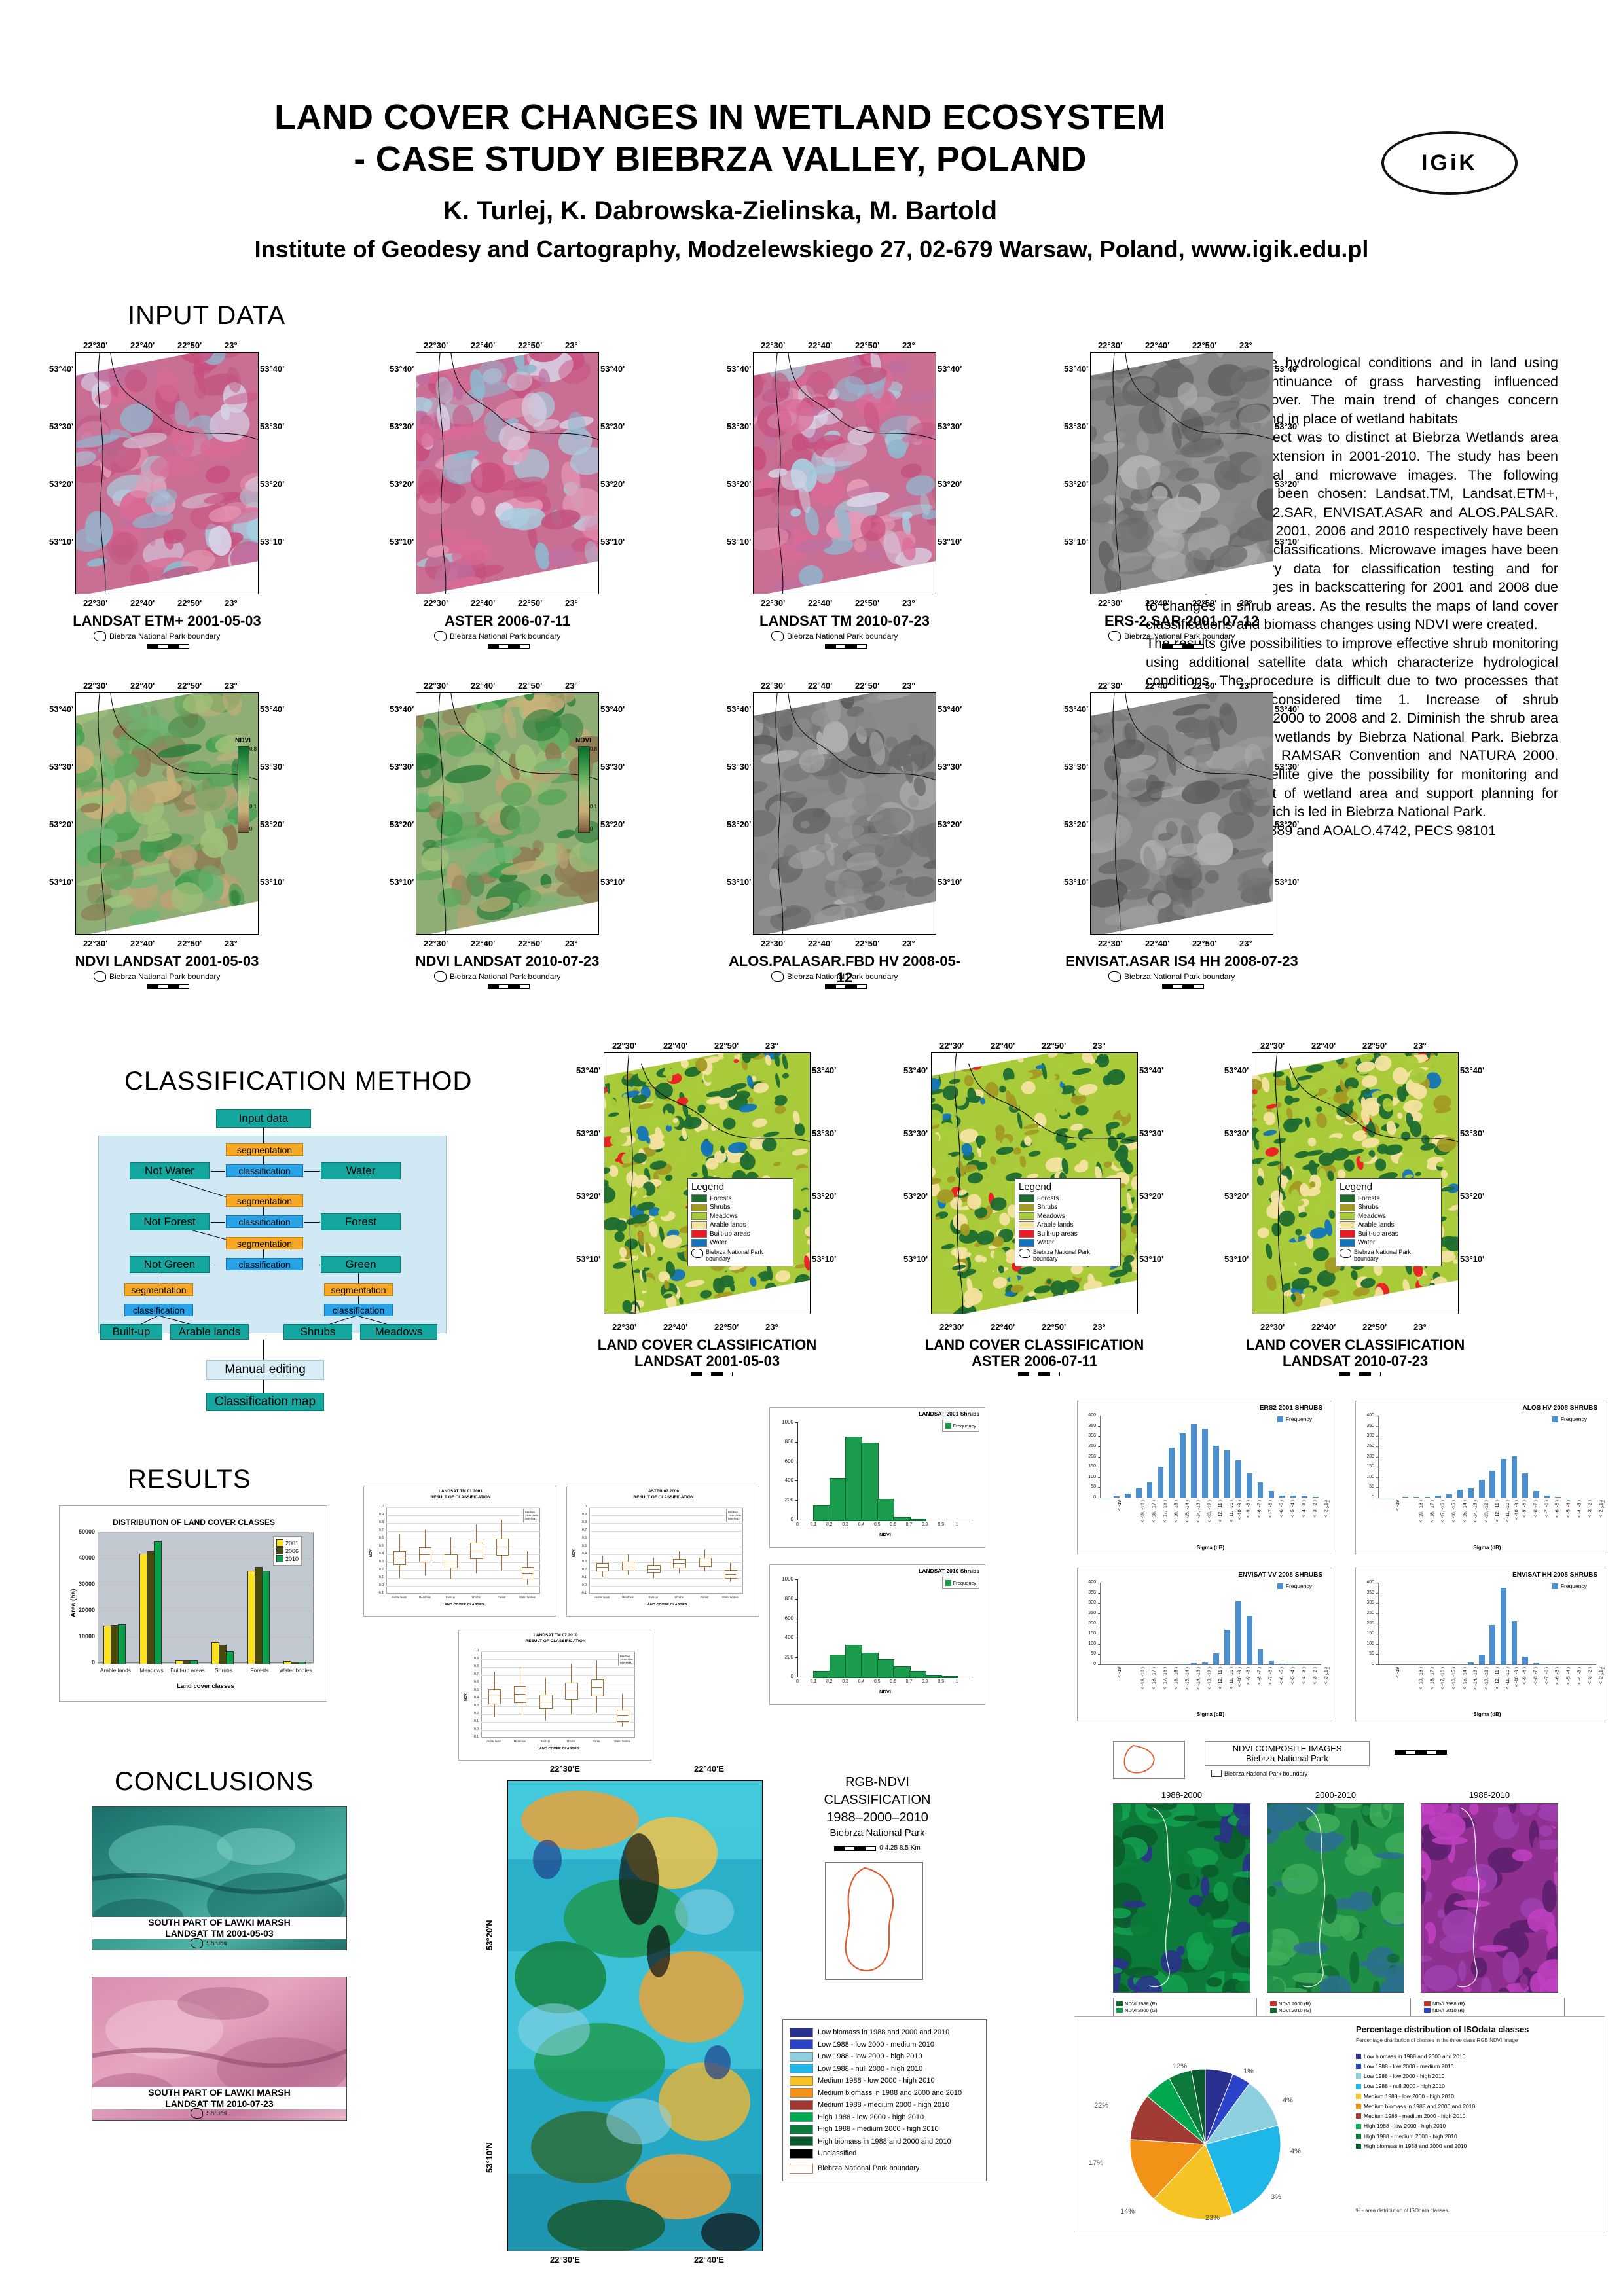 The height and width of the screenshot is (2296, 1623). What do you see at coordinates (1003, 1327) in the screenshot?
I see `clsmap-lon-tick-bottom: 22°40'` at bounding box center [1003, 1327].